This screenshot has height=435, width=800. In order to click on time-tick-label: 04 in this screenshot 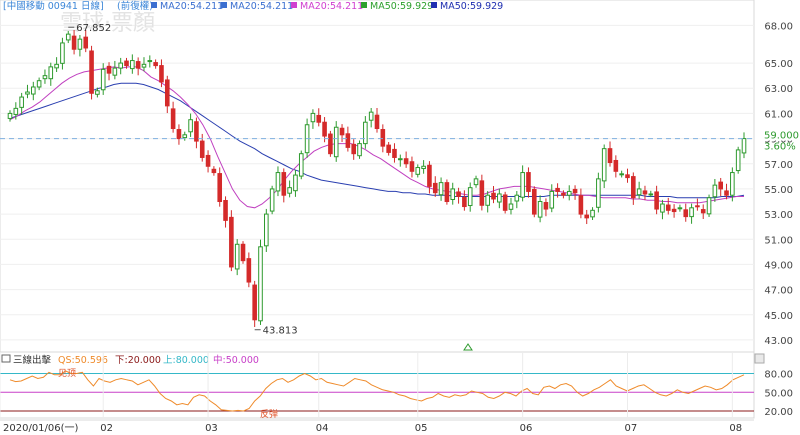, I will do `click(322, 428)`.